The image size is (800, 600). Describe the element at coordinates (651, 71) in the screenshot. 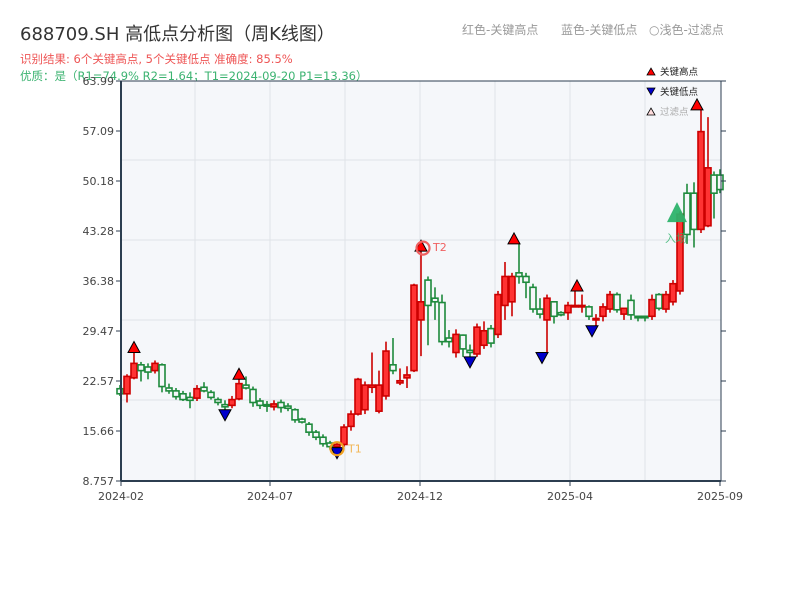

I see `legend-high-icon` at that location.